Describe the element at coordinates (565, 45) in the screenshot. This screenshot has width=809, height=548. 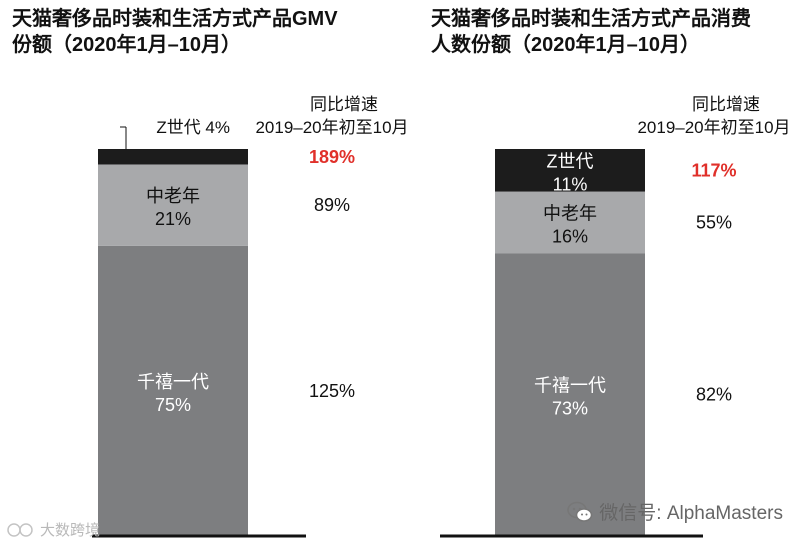
I see `chart-2-title-line-2: 人数份额（2020年1月–10月）` at that location.